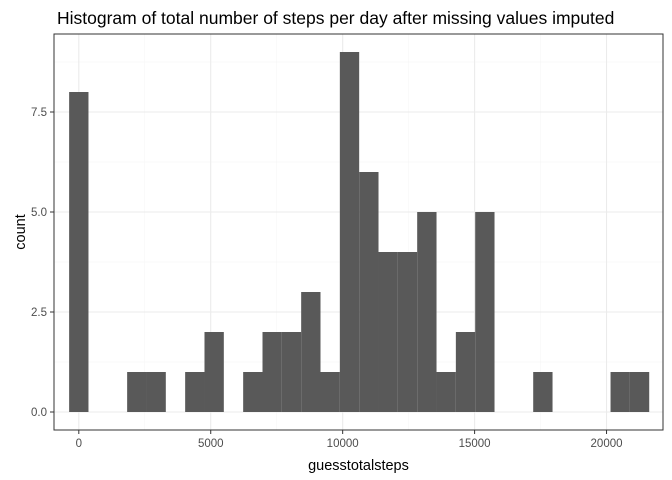  Describe the element at coordinates (39, 413) in the screenshot. I see `y-tick-label: 0.0` at that location.